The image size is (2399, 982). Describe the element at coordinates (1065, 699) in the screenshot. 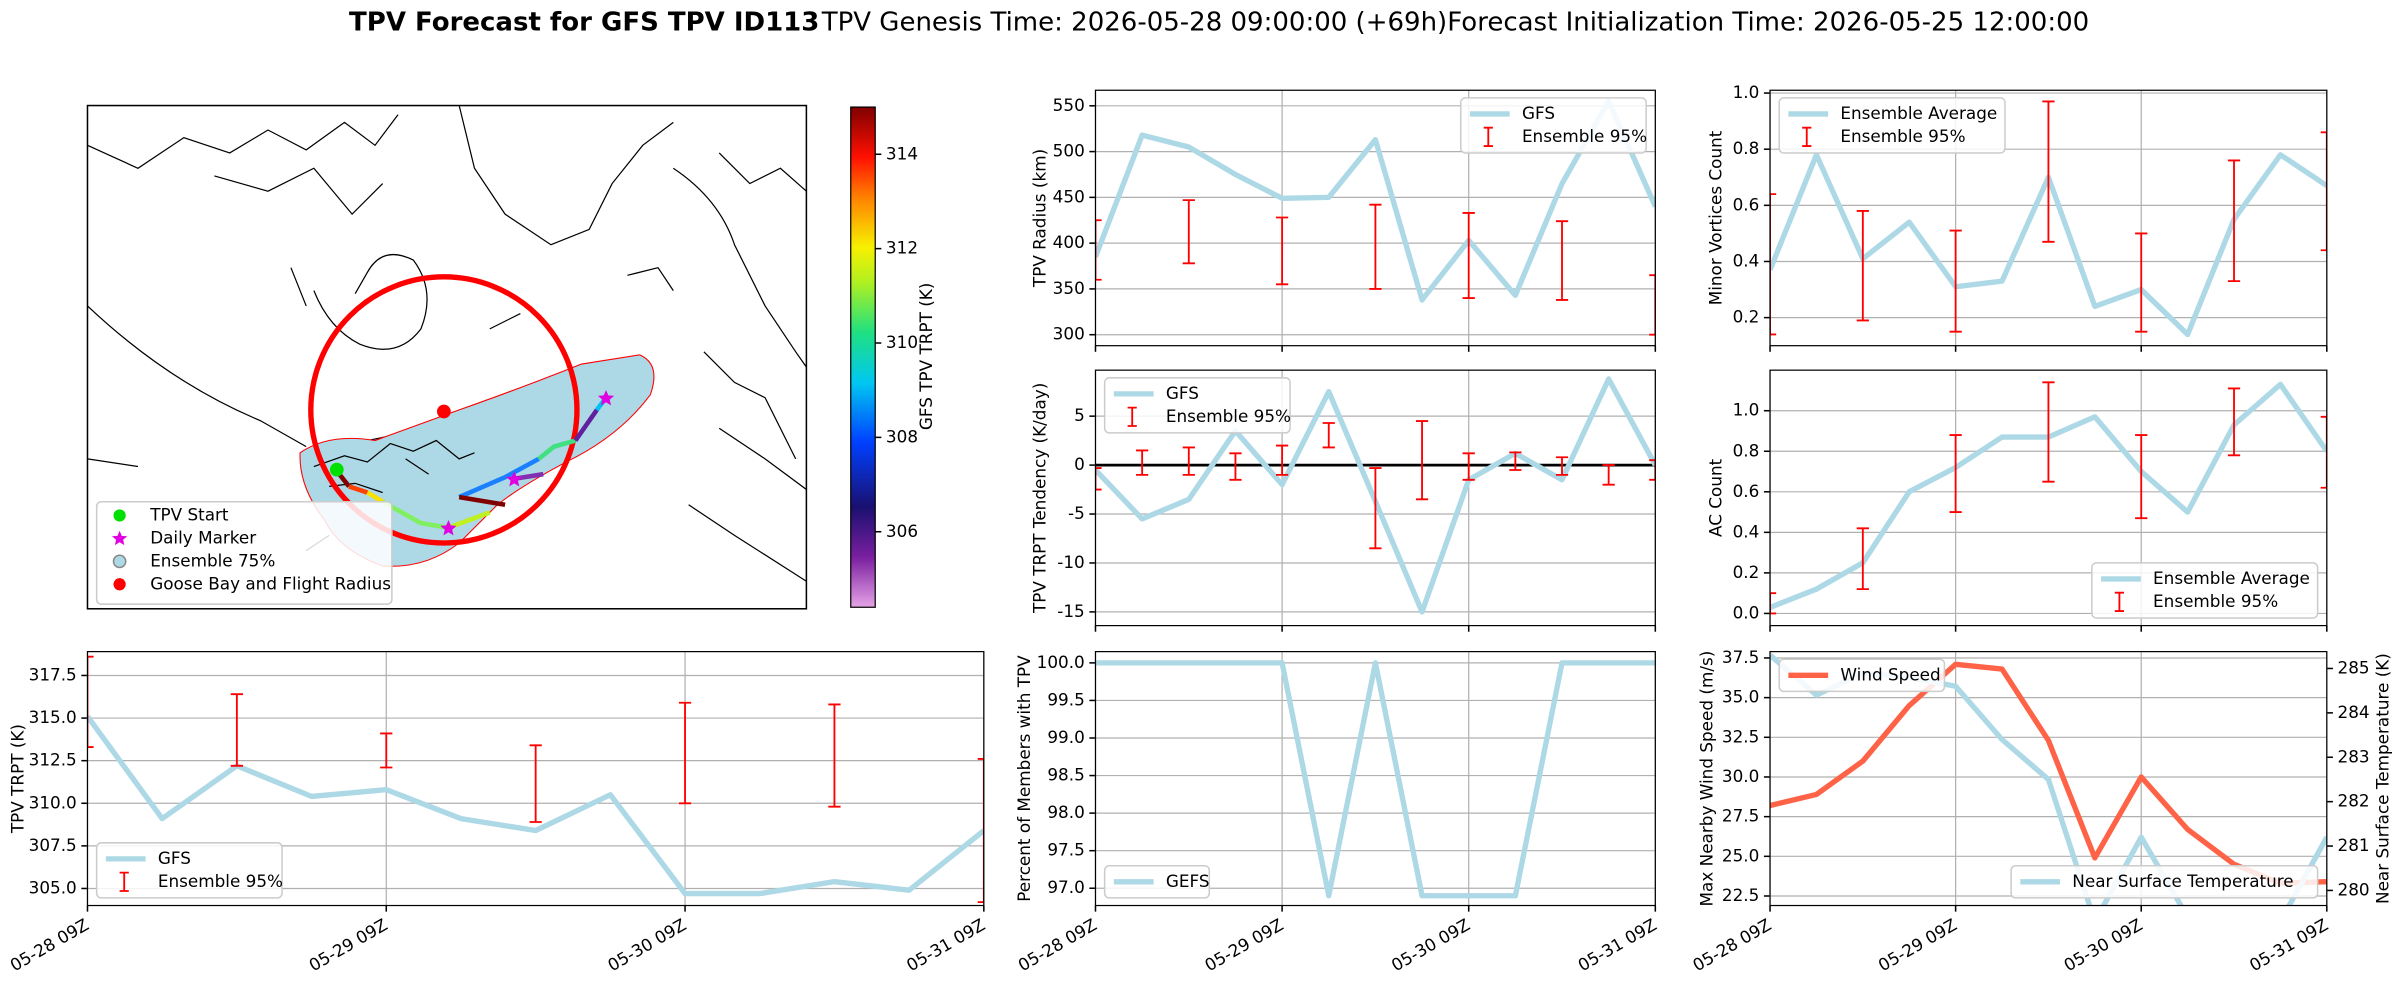

I see `y-tick-label: 99.5` at that location.